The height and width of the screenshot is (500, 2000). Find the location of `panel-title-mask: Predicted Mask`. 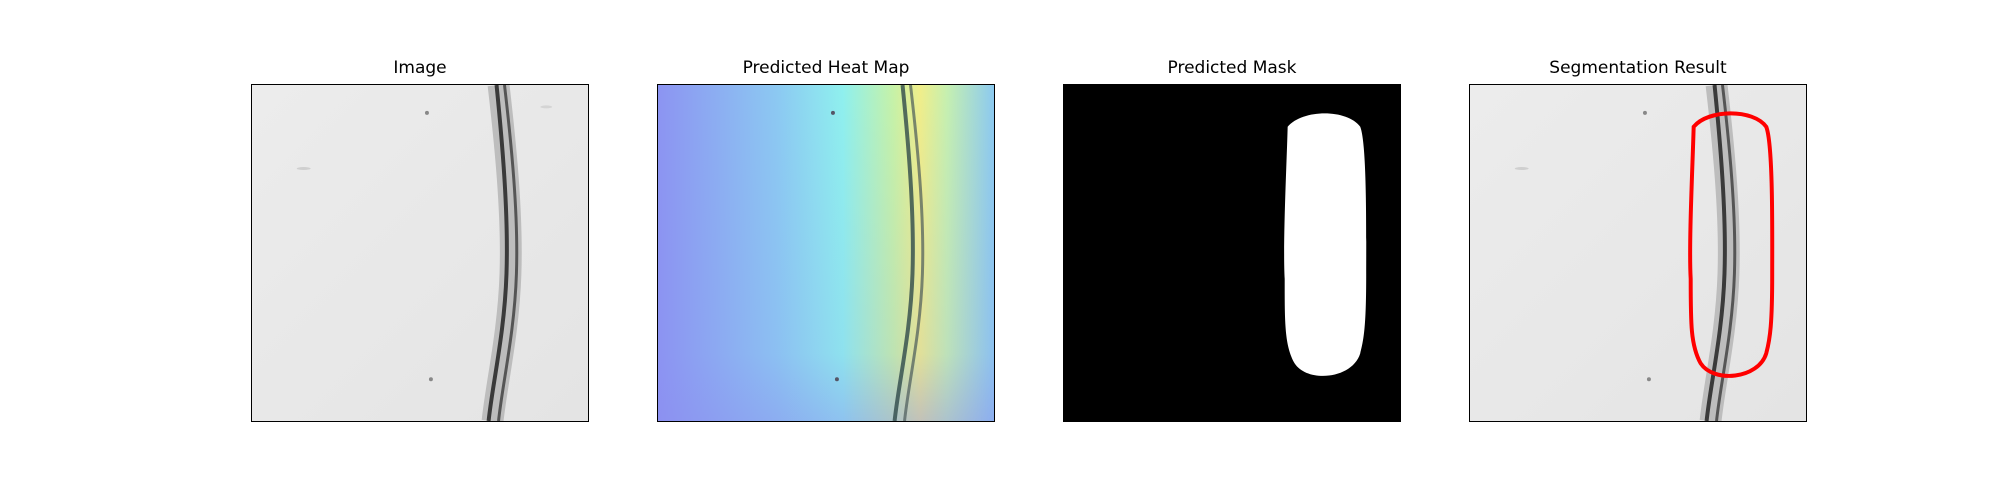

panel-title-mask: Predicted Mask is located at coordinates (1232, 68).